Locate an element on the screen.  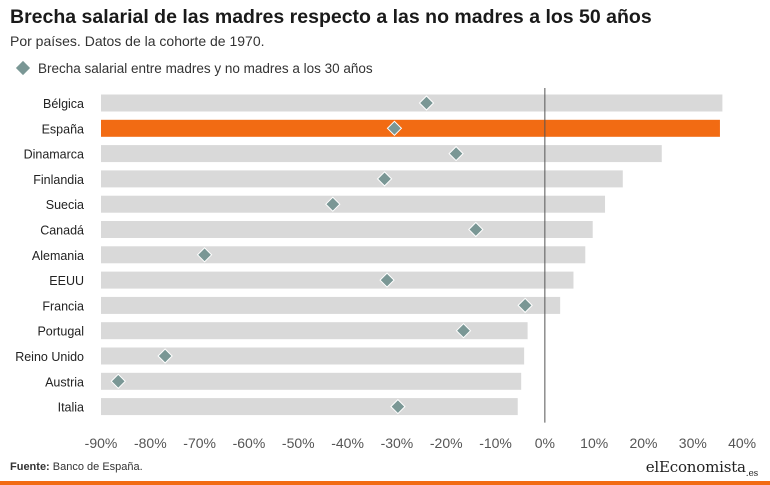
category-label: Canadá is located at coordinates (62, 231).